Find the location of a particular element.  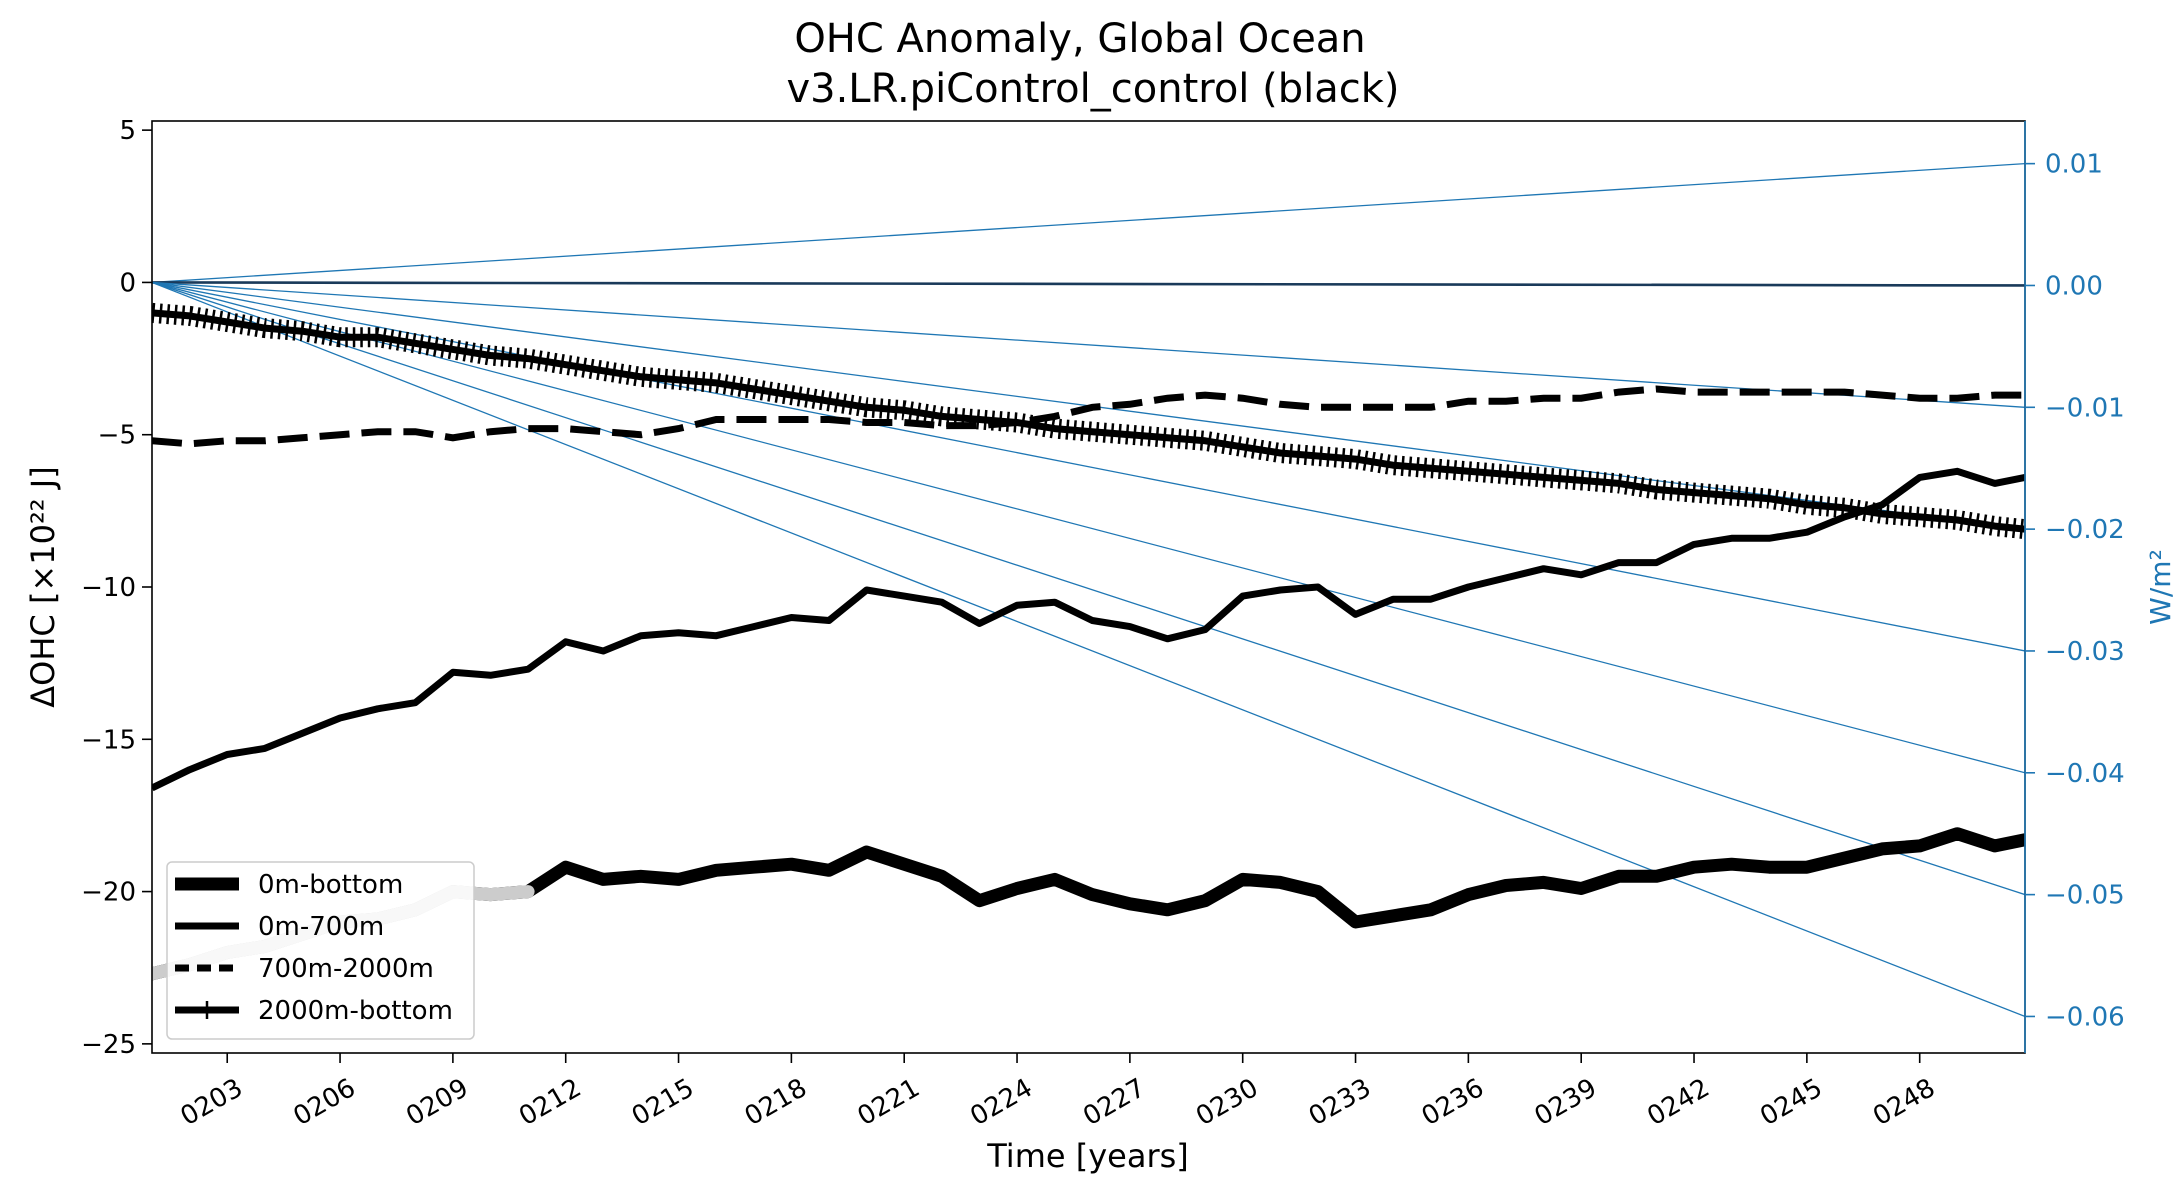

x-tick-label: 0242 is located at coordinates (1678, 1102).